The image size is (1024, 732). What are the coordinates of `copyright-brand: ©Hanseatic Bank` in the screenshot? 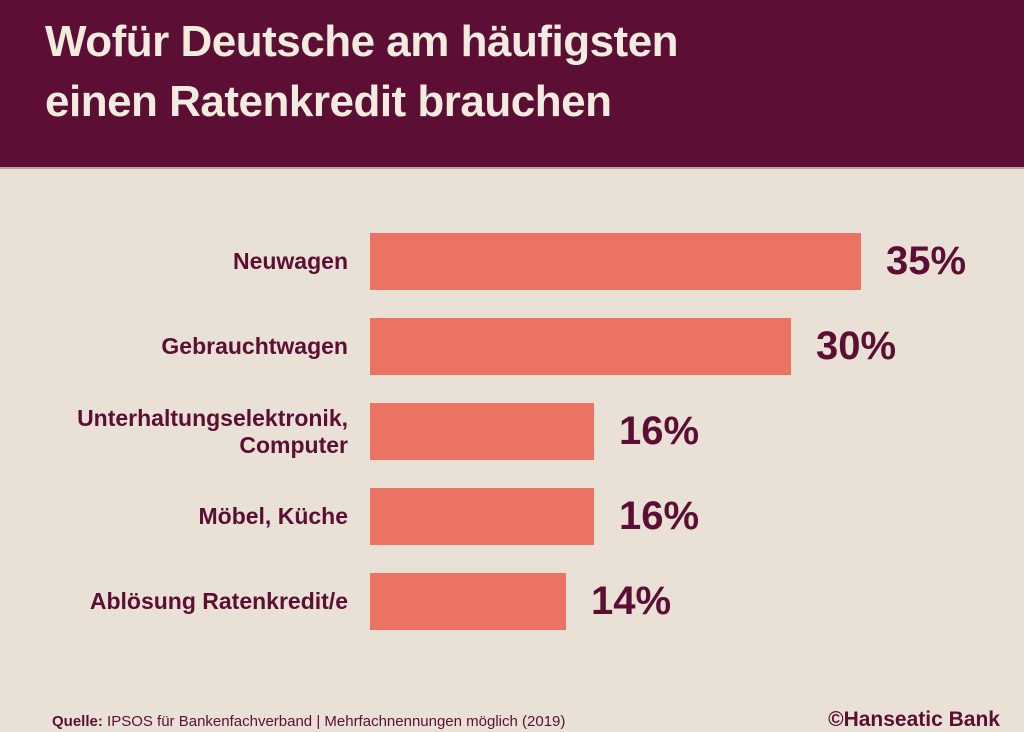 It's located at (914, 719).